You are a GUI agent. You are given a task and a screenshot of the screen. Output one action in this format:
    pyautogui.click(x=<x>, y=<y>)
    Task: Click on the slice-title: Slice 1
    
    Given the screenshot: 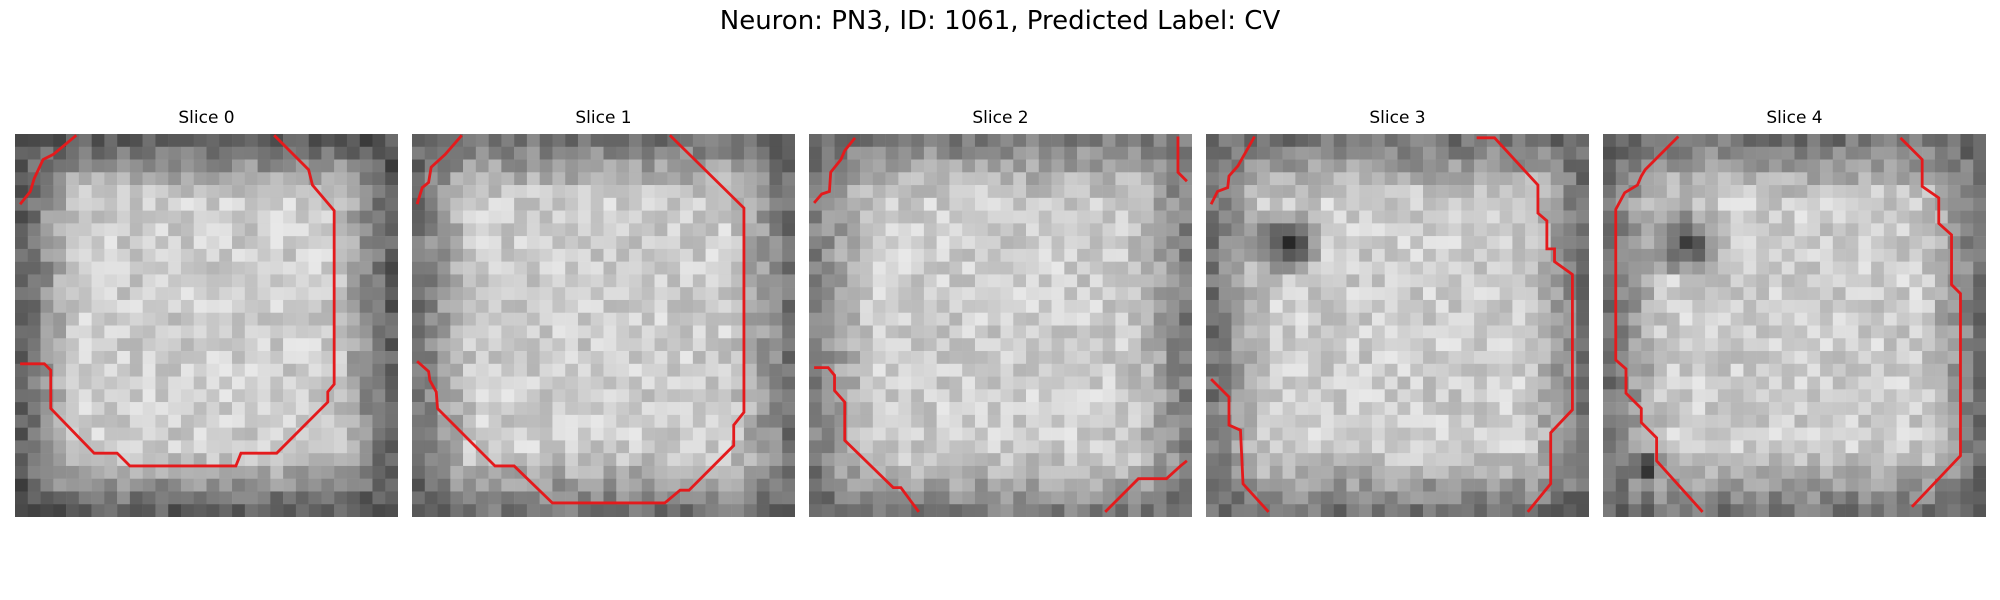 What is the action you would take?
    pyautogui.click(x=603, y=118)
    